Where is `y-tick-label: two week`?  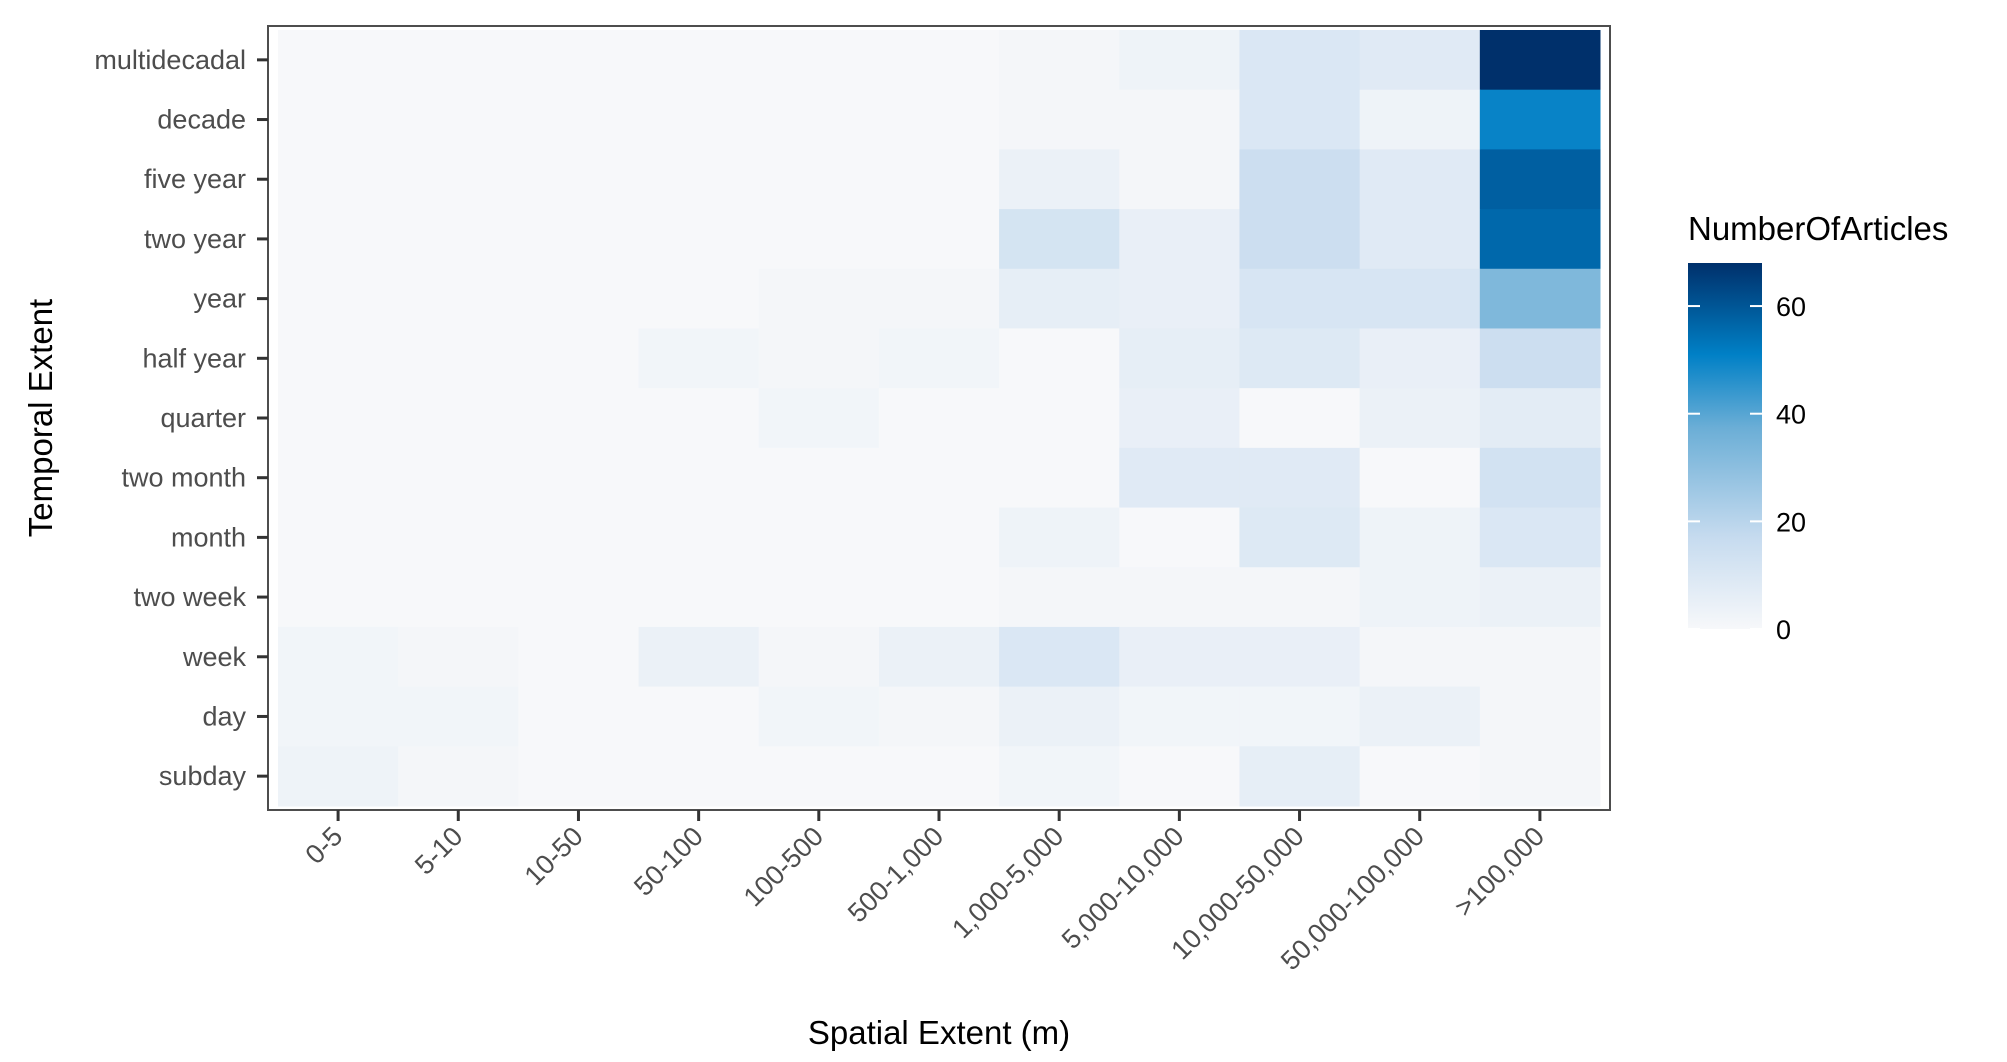 y-tick-label: two week is located at coordinates (189, 597).